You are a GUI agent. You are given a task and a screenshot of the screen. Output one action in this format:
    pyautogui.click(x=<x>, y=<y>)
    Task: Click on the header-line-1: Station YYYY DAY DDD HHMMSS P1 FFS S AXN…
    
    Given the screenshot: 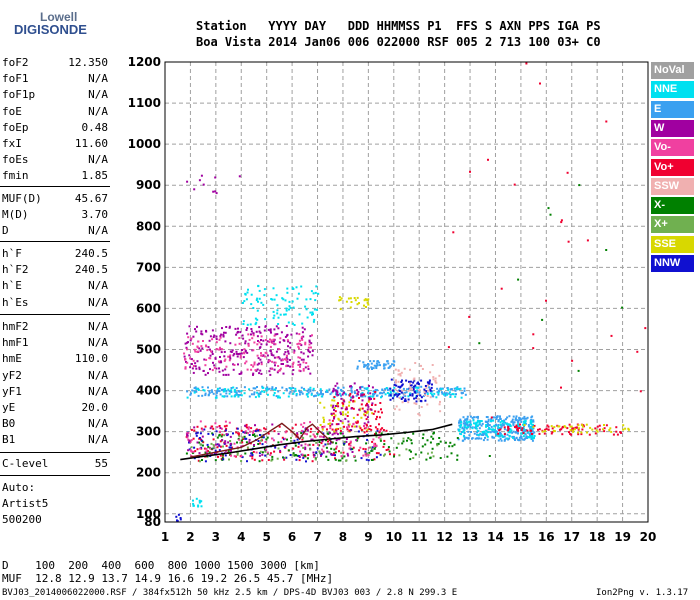 What is the action you would take?
    pyautogui.click(x=398, y=26)
    